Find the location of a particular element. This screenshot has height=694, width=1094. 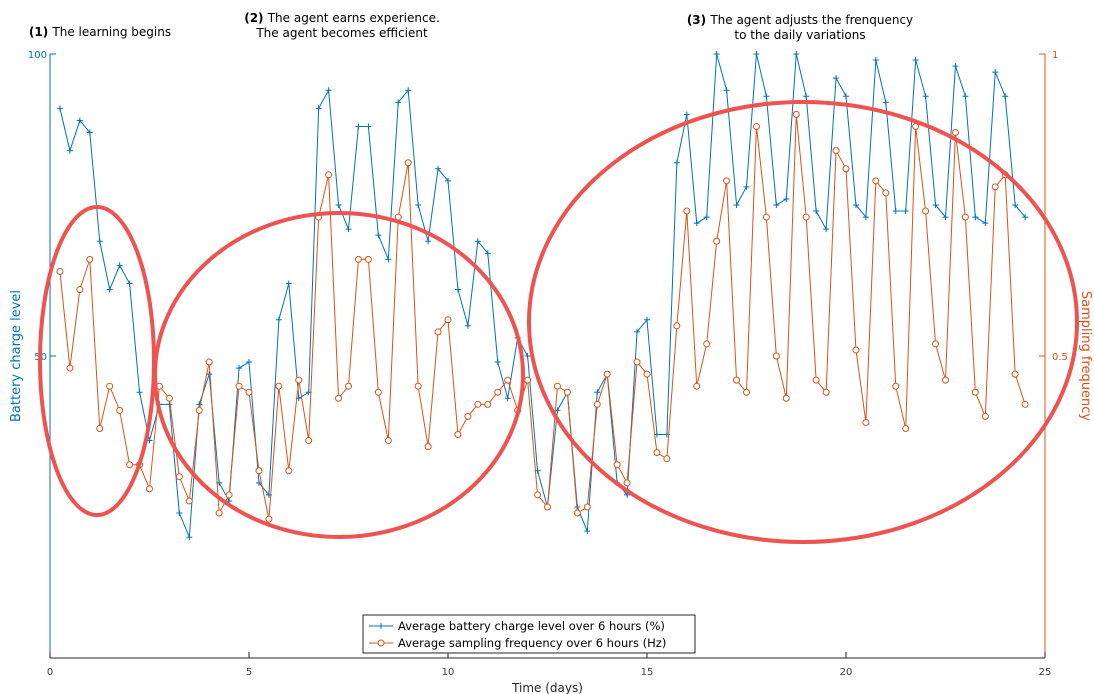

annotation-1: (1) The learning begins is located at coordinates (100, 32).